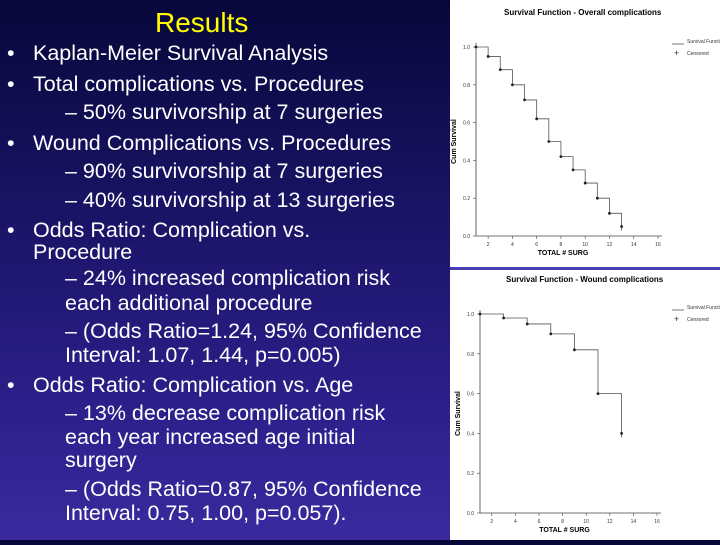 Image resolution: width=720 pixels, height=545 pixels. What do you see at coordinates (180, 385) in the screenshot?
I see `bullet-odds-ratio-age: • Odds Ratio: Complication vs. Age` at bounding box center [180, 385].